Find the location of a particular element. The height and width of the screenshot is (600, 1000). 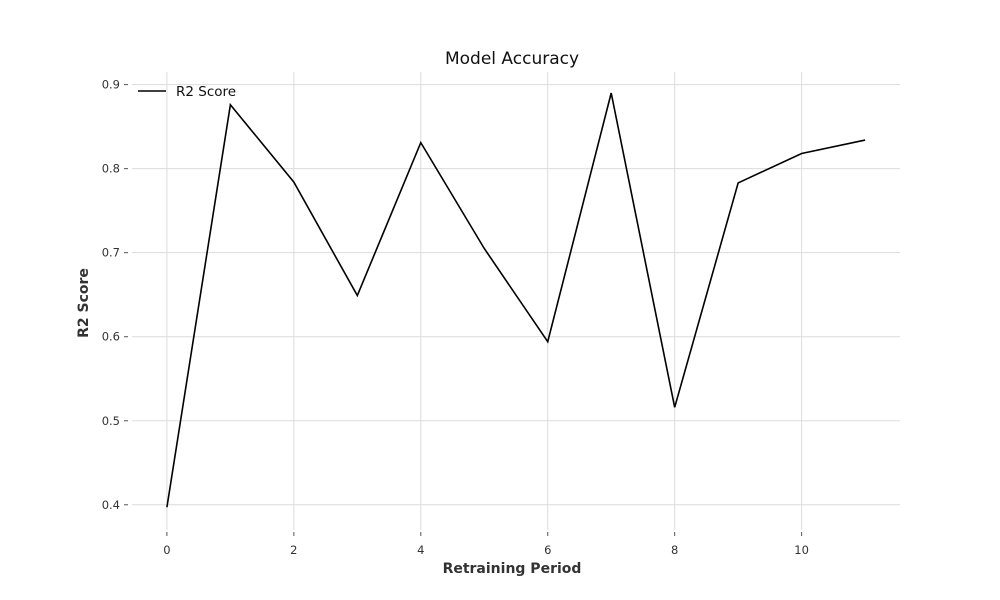

legend-label: R2 Score is located at coordinates (206, 92).